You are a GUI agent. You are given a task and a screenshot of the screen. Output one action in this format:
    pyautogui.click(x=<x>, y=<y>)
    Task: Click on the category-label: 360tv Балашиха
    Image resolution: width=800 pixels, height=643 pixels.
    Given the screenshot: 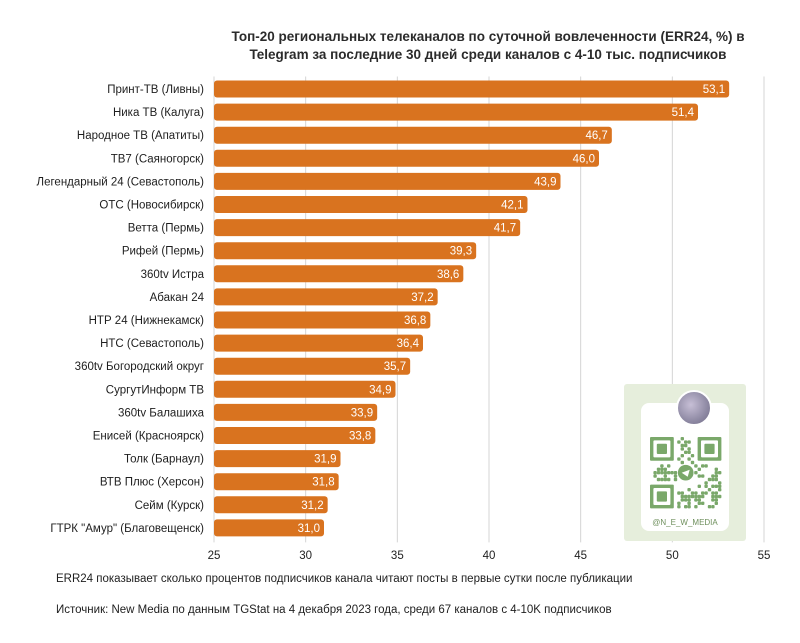 What is the action you would take?
    pyautogui.click(x=161, y=413)
    